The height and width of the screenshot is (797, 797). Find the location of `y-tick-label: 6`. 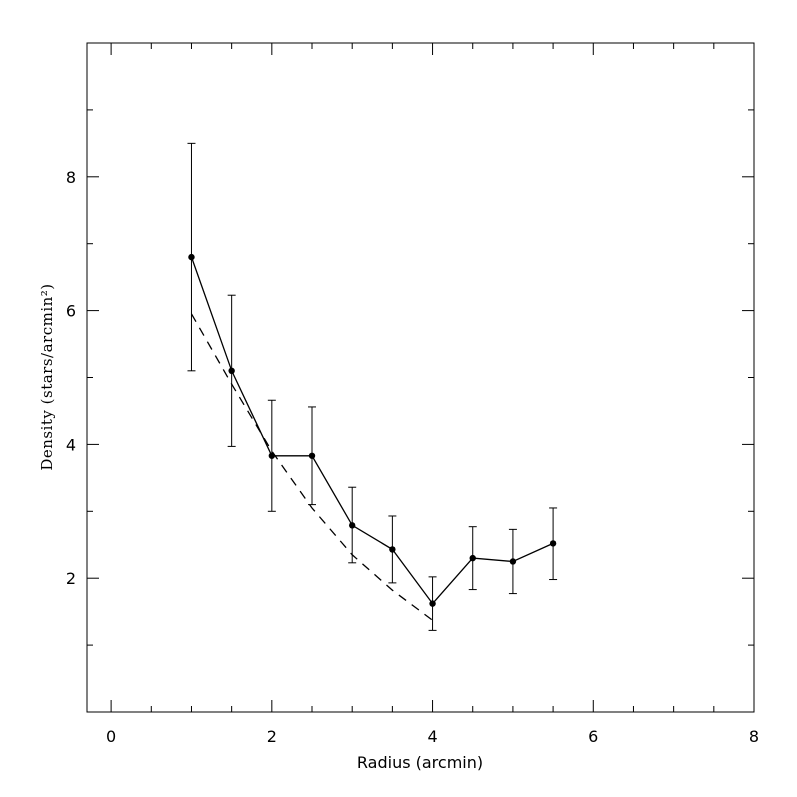

y-tick-label: 6 is located at coordinates (71, 311).